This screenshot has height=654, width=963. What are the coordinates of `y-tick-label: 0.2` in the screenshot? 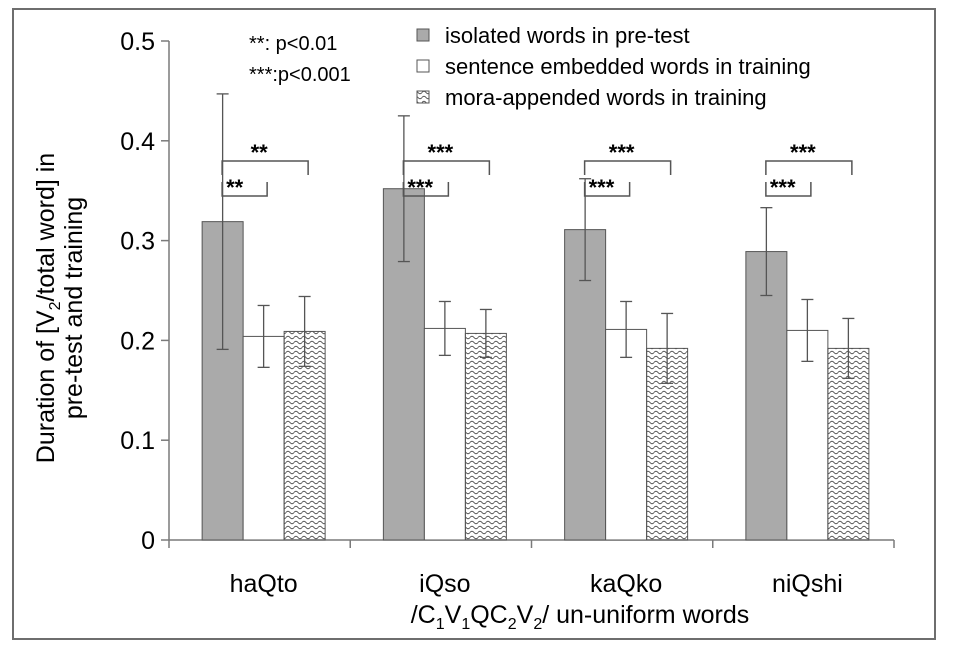 It's located at (137, 341).